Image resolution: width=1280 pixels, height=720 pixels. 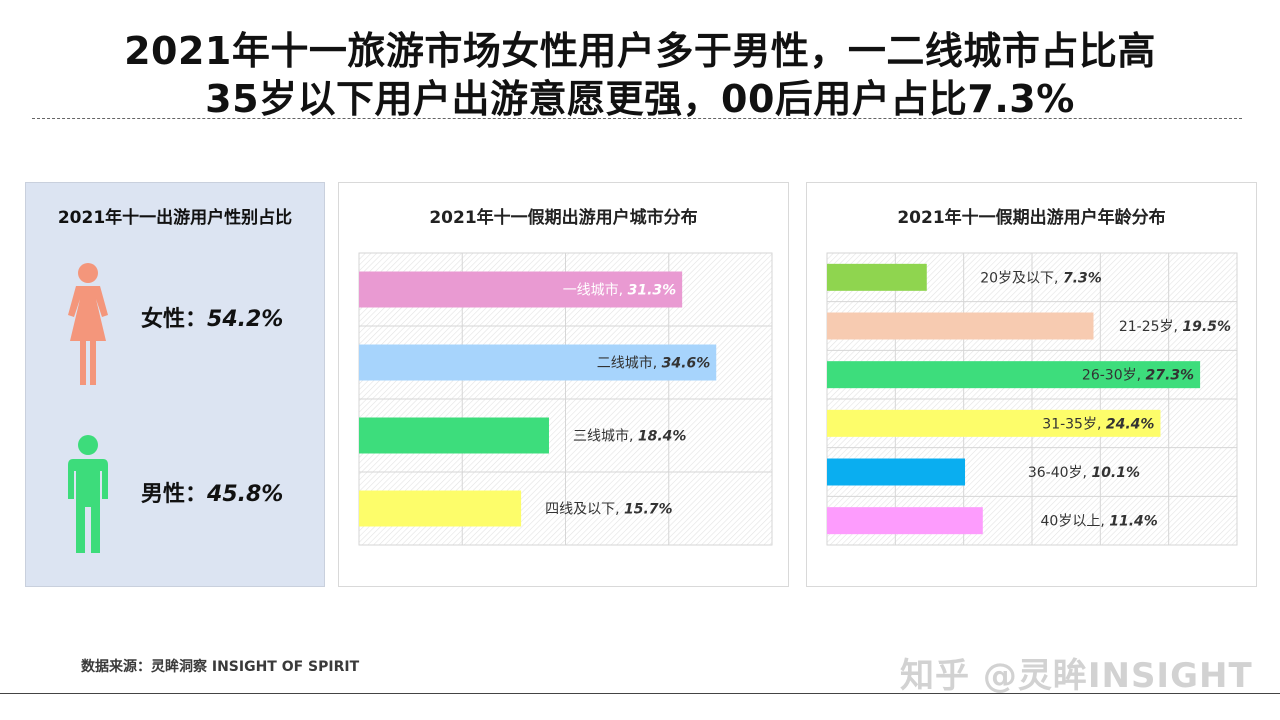 What do you see at coordinates (637, 118) in the screenshot?
I see `title-divider` at bounding box center [637, 118].